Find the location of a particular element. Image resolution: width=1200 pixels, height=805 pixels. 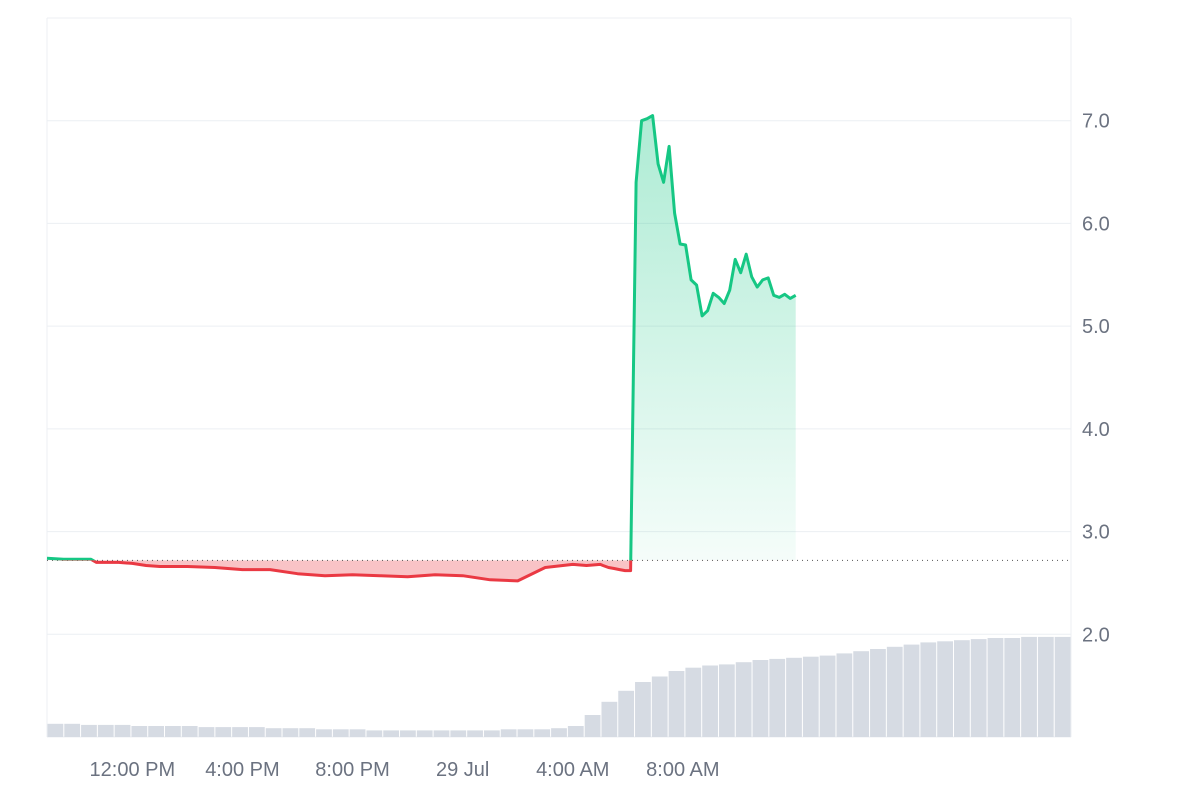

y-tick-label: 5.0 is located at coordinates (1096, 327).